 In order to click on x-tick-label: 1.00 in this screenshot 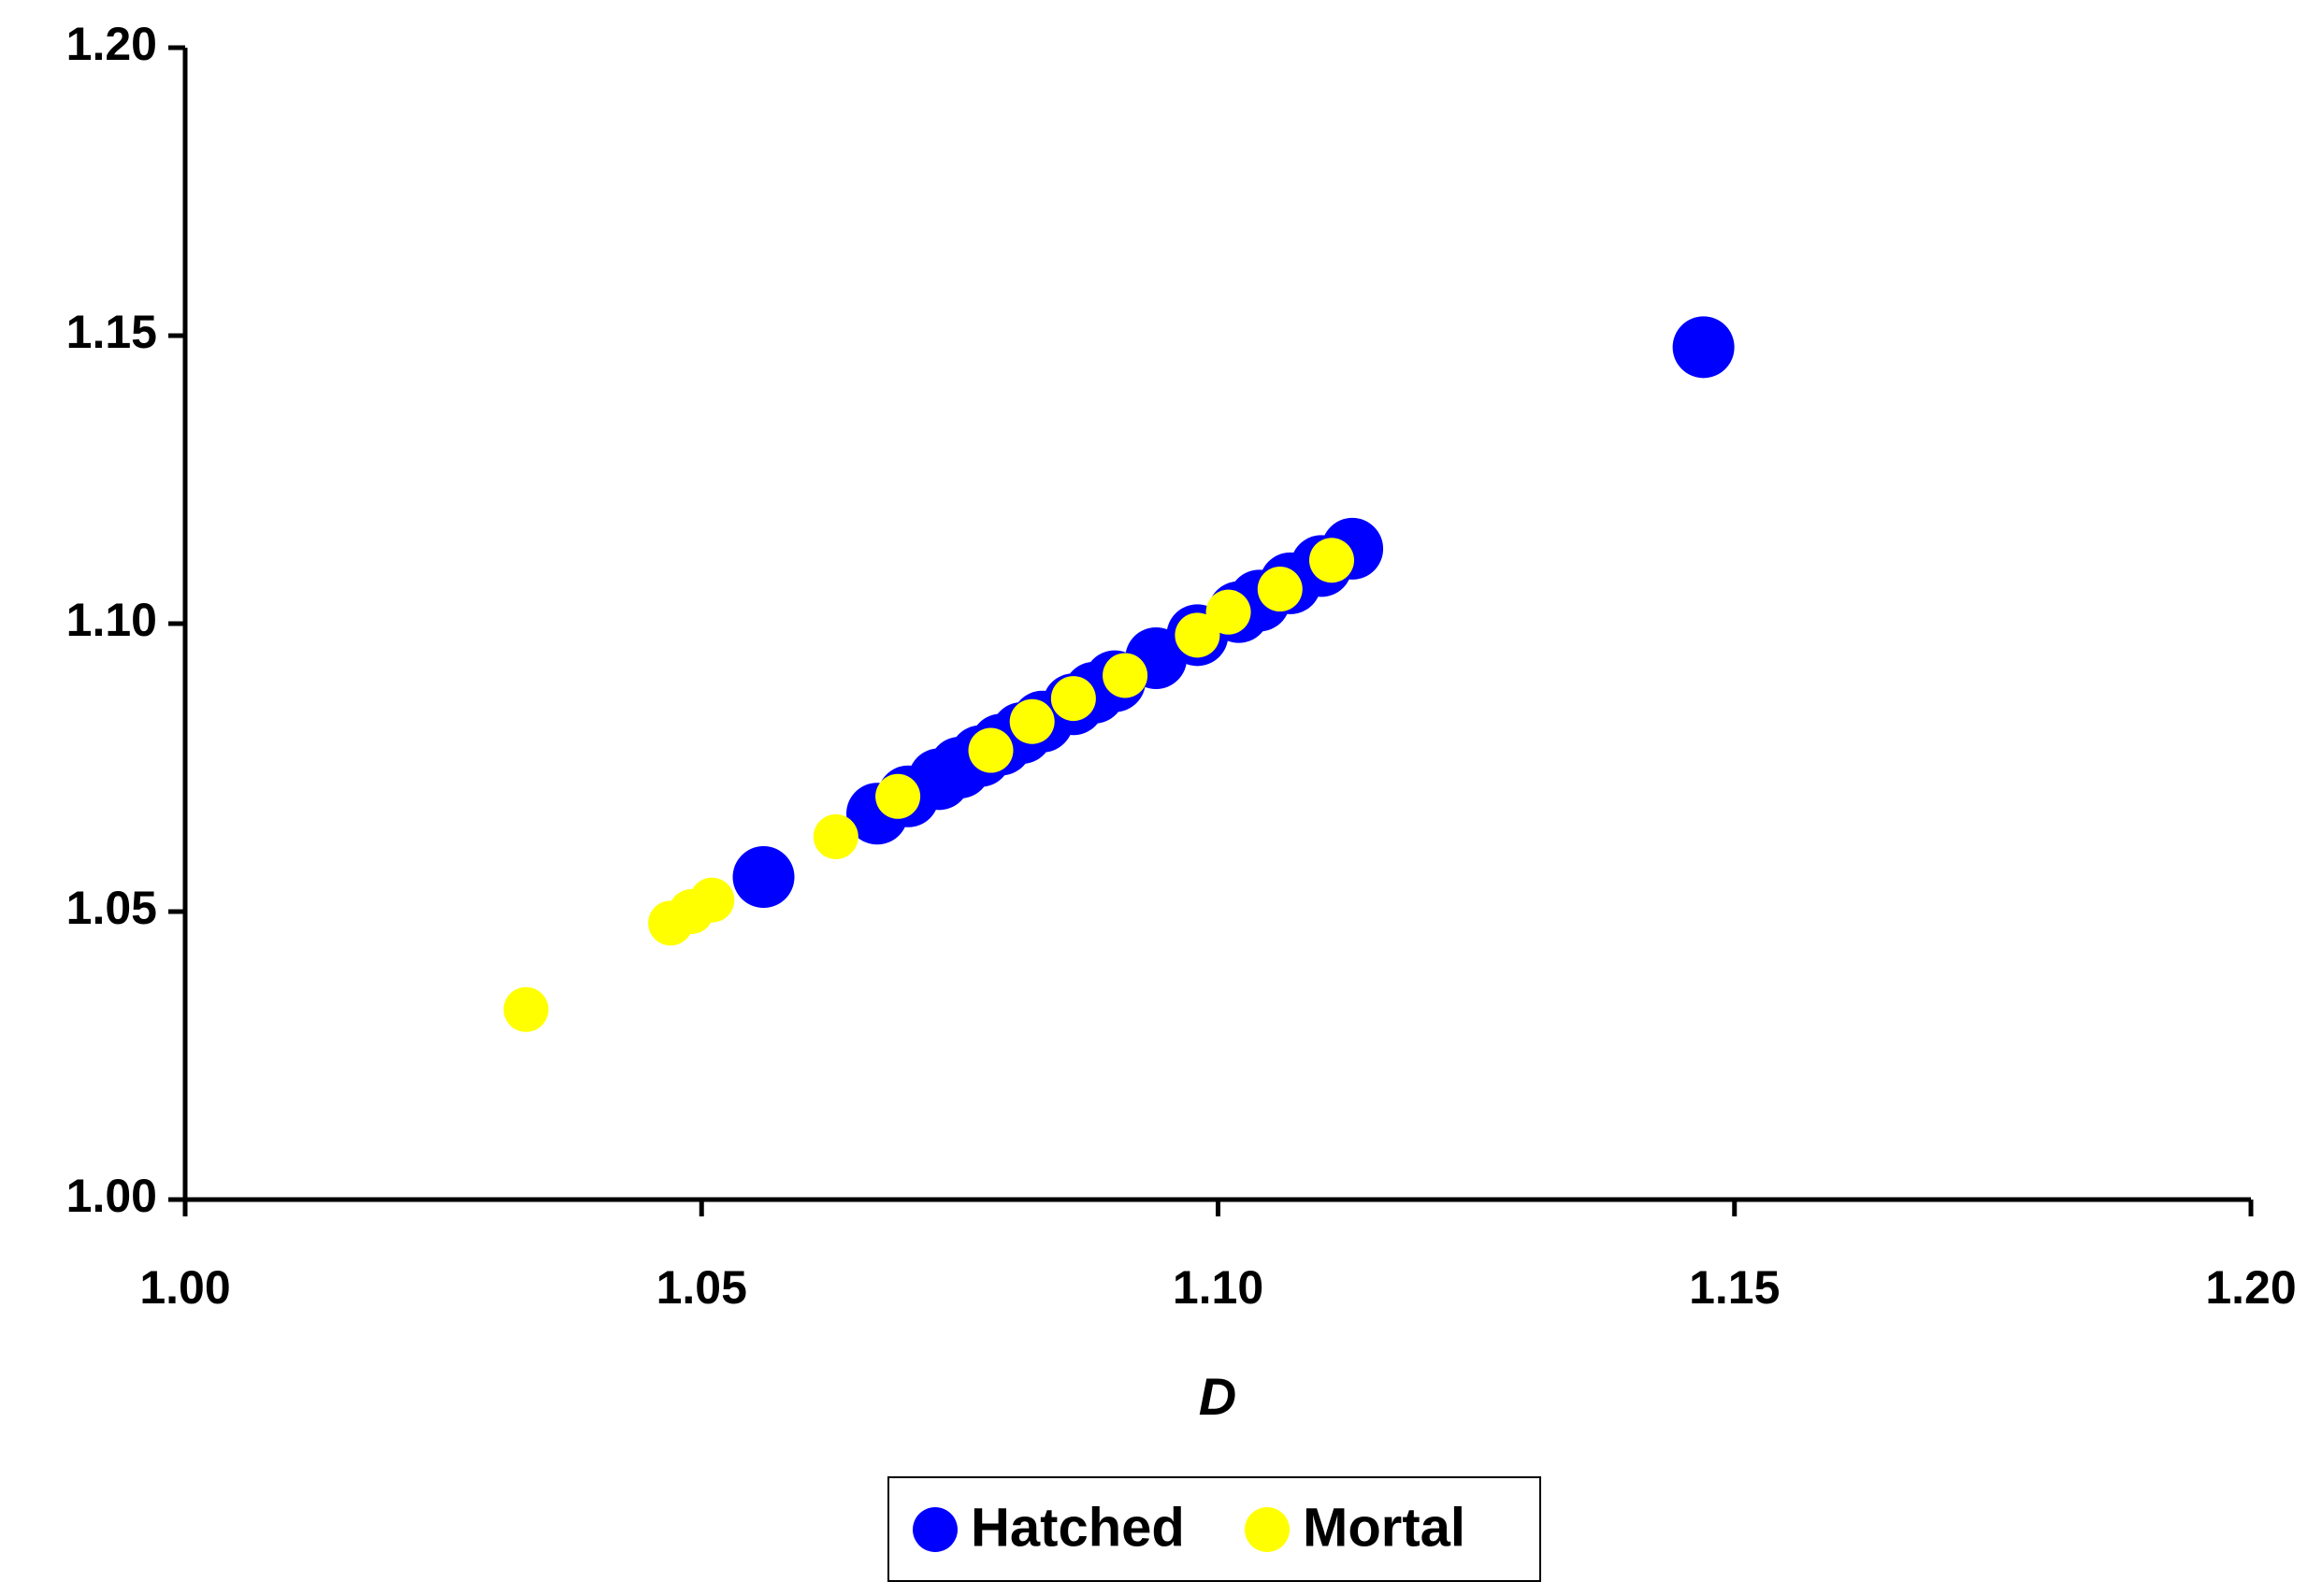, I will do `click(184, 1287)`.